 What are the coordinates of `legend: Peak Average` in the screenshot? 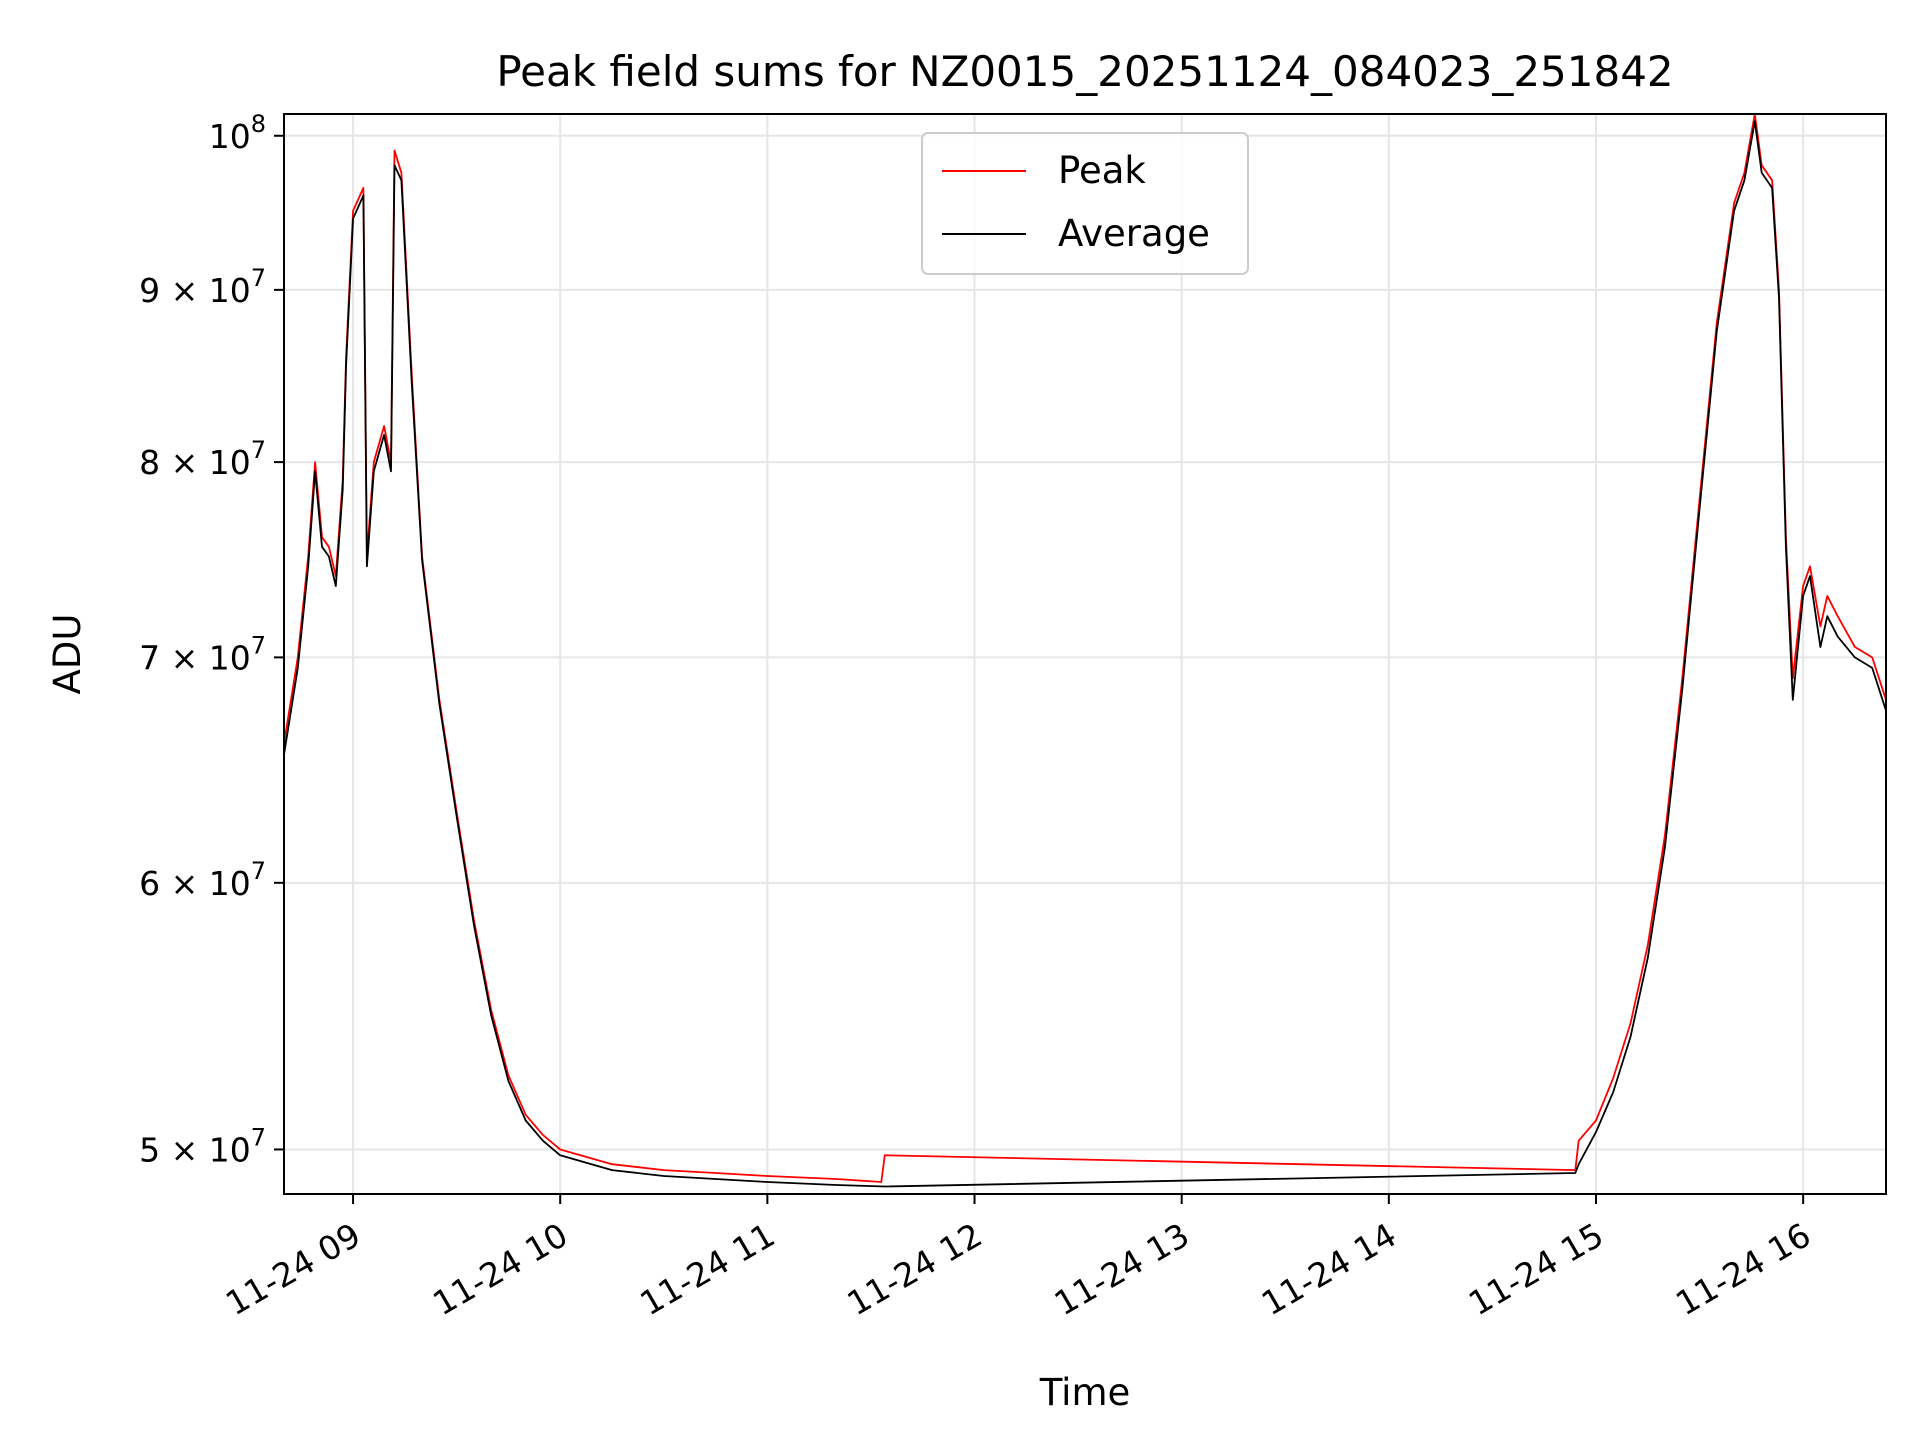 It's located at (1085, 203).